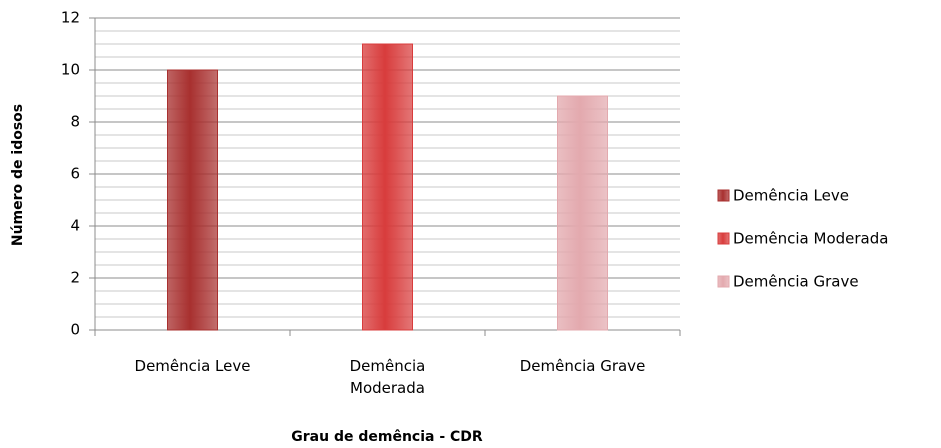 This screenshot has width=941, height=448. Describe the element at coordinates (75, 278) in the screenshot. I see `y-tick-label: 2` at that location.